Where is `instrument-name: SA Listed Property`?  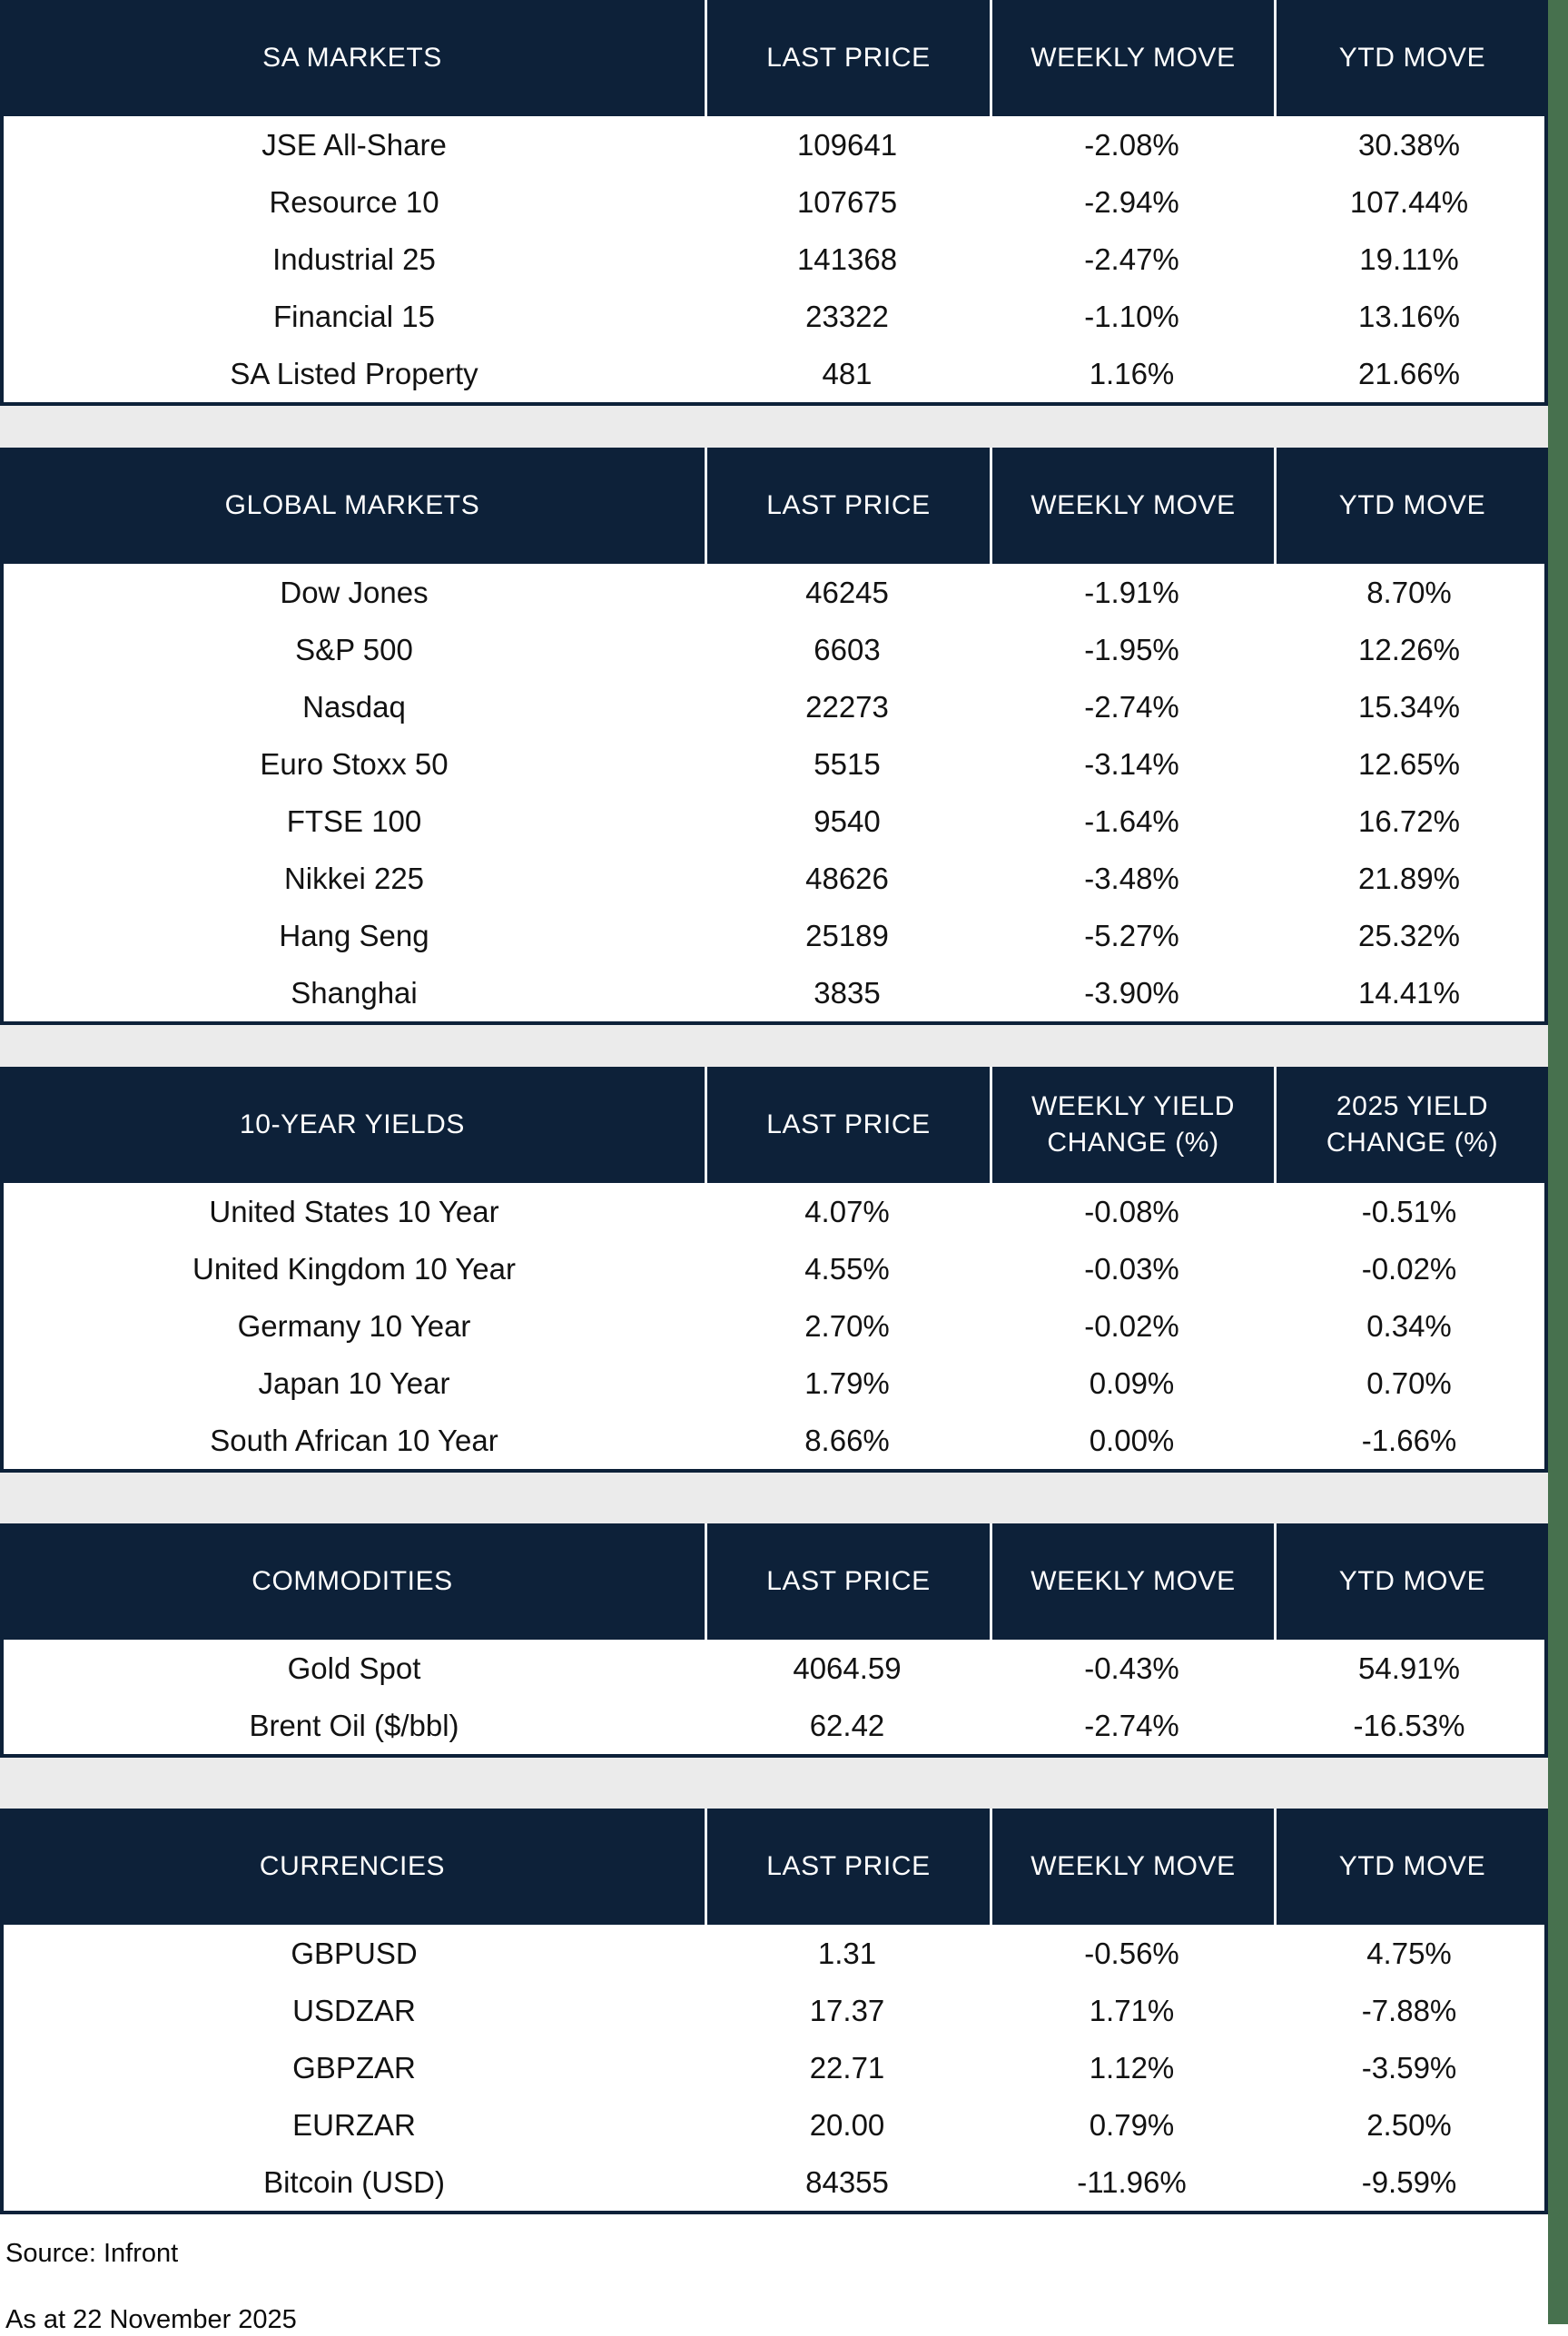 instrument-name: SA Listed Property is located at coordinates (354, 373).